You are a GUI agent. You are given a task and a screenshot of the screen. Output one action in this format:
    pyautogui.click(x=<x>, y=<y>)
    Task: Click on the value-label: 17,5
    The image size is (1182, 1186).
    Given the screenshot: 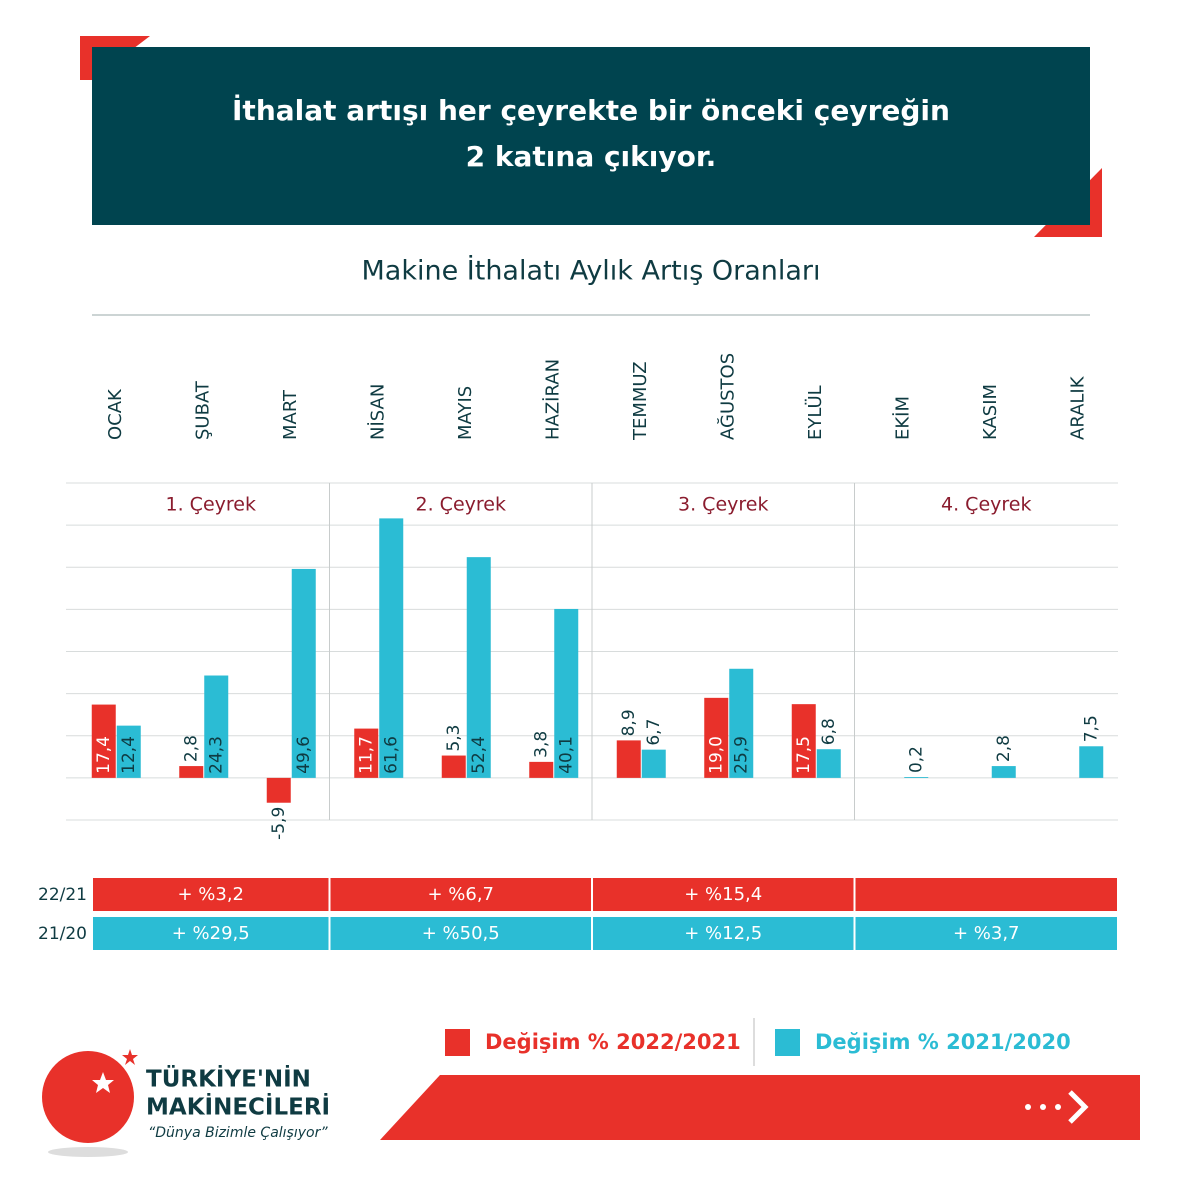 What is the action you would take?
    pyautogui.click(x=804, y=755)
    